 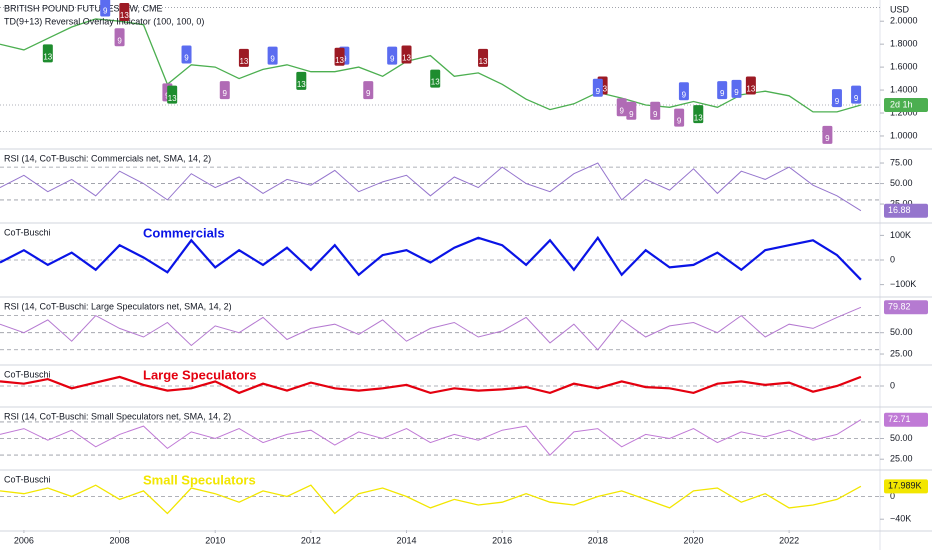 I want to click on annotation: Commercials, so click(x=184, y=232).